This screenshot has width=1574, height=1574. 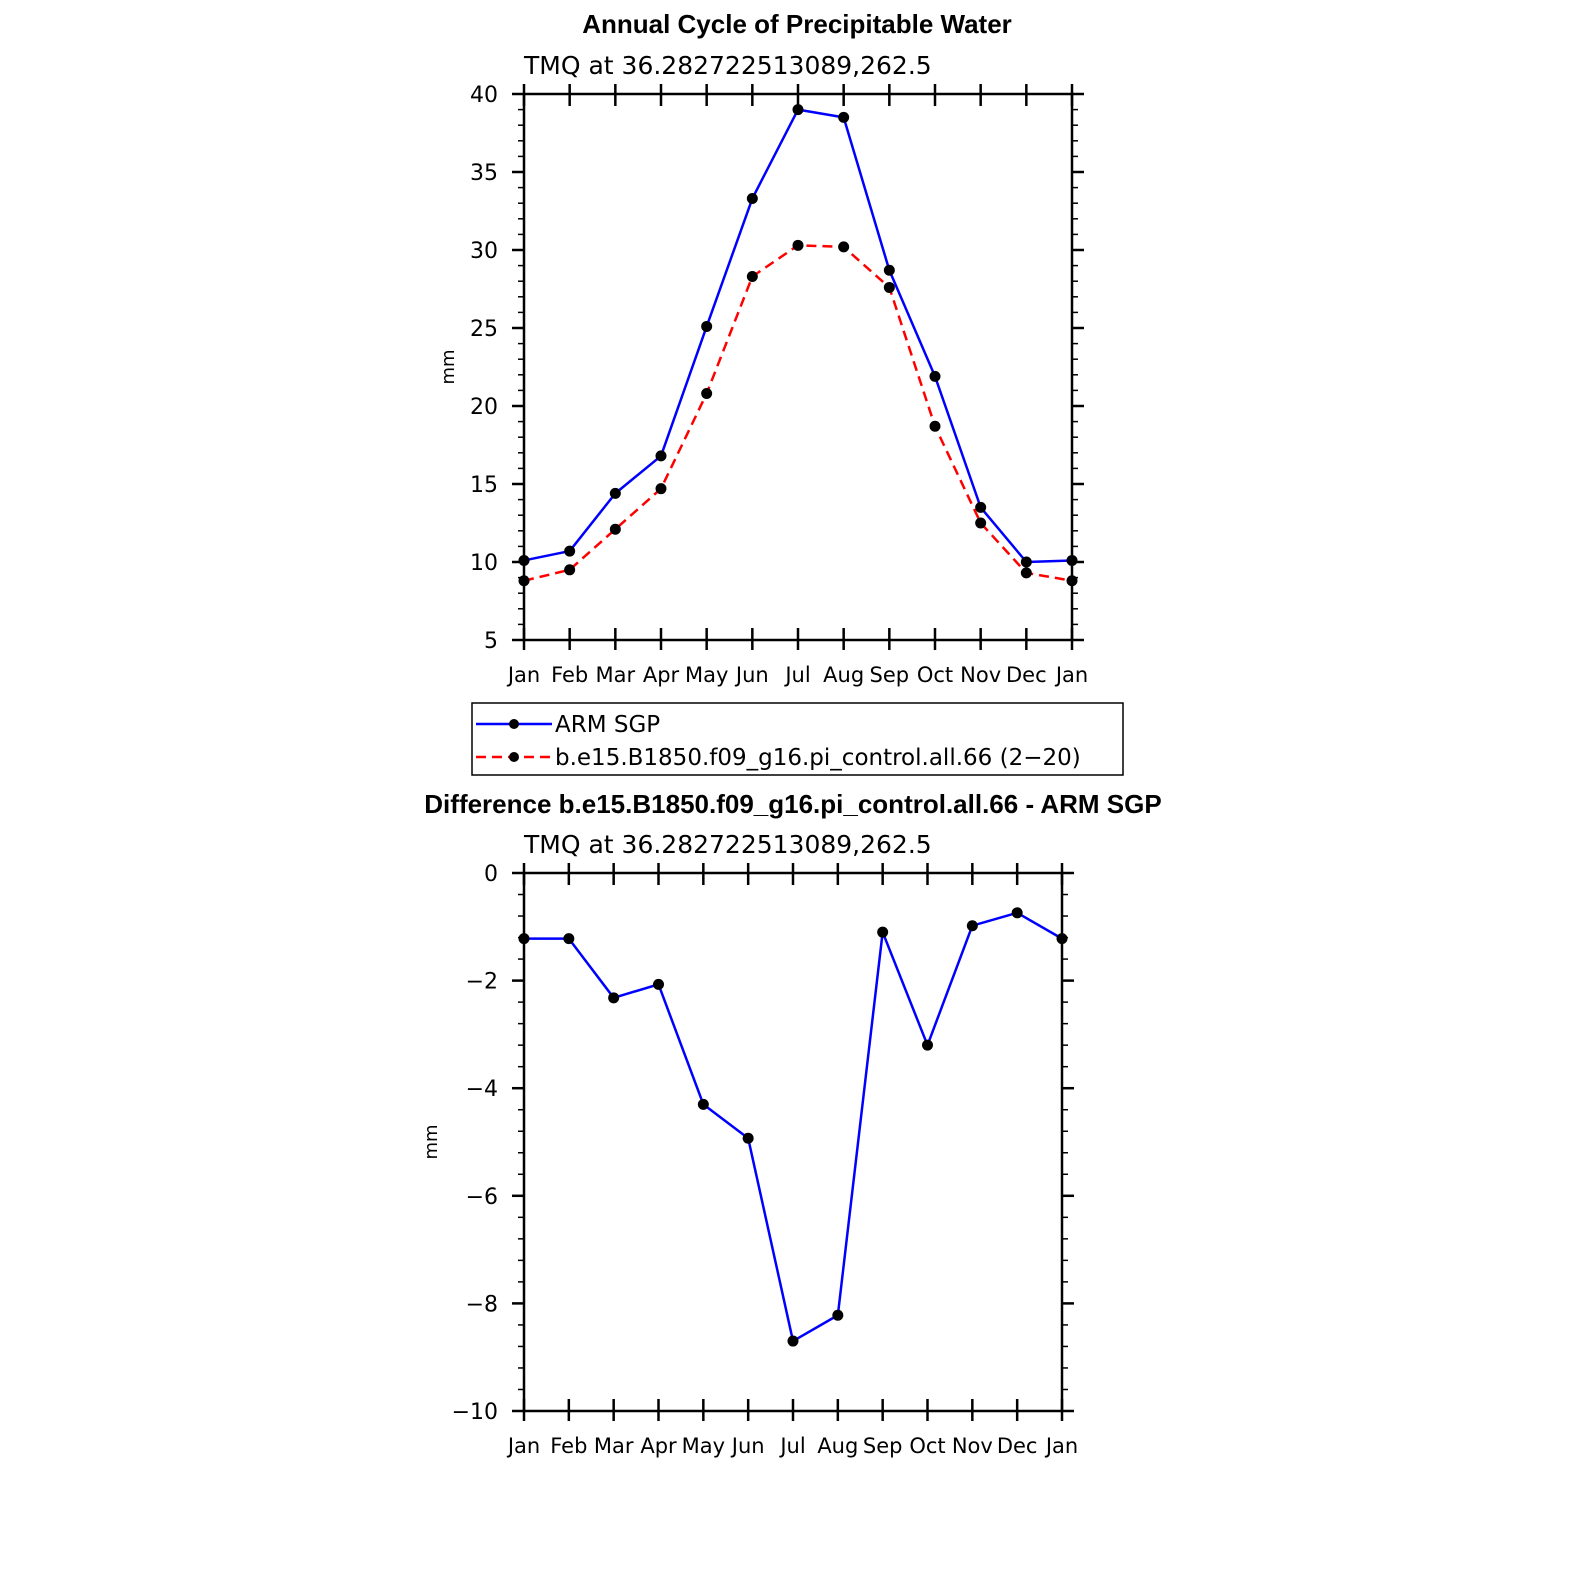 What do you see at coordinates (491, 641) in the screenshot?
I see `y-tick-label: 5` at bounding box center [491, 641].